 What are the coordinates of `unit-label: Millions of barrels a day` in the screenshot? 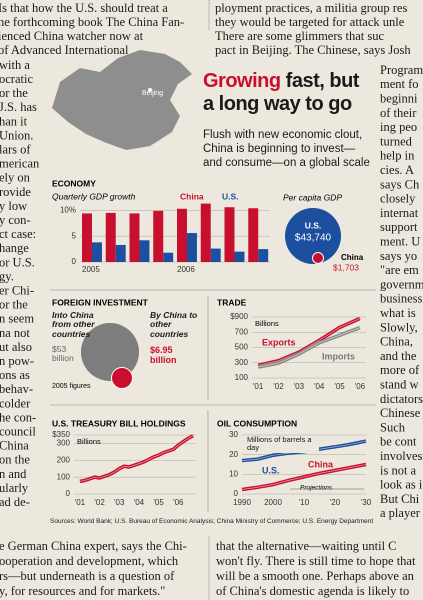 It's located at (283, 444).